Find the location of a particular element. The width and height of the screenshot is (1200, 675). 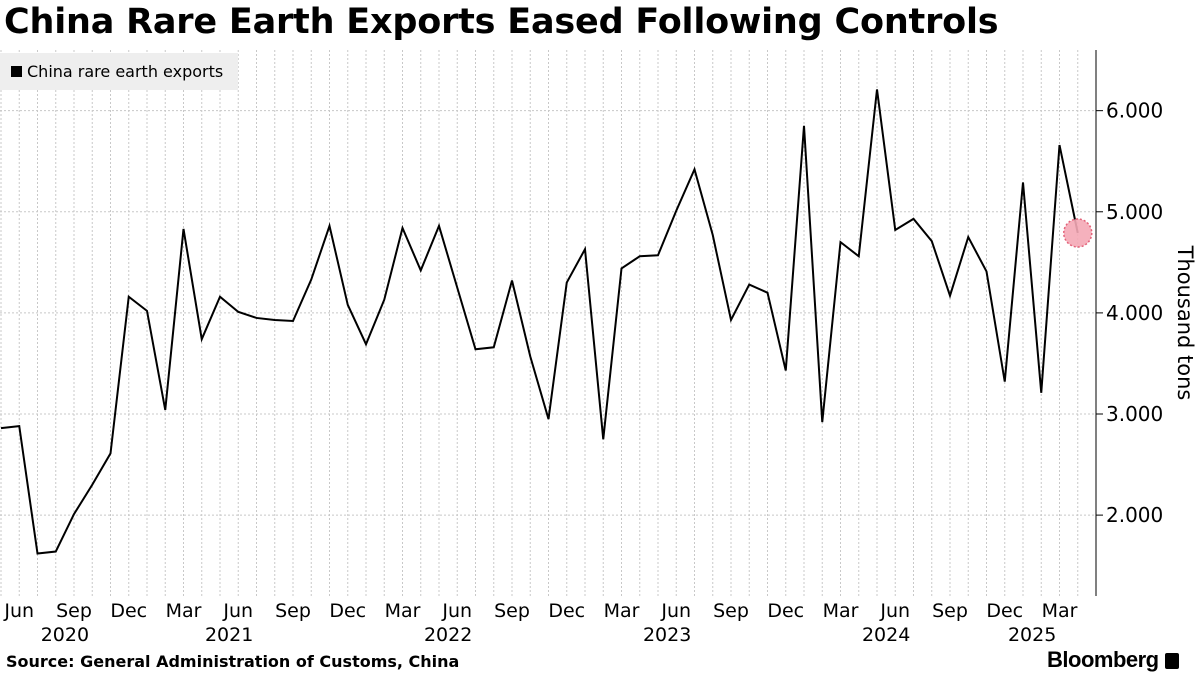

legend-swatch is located at coordinates (16, 71).